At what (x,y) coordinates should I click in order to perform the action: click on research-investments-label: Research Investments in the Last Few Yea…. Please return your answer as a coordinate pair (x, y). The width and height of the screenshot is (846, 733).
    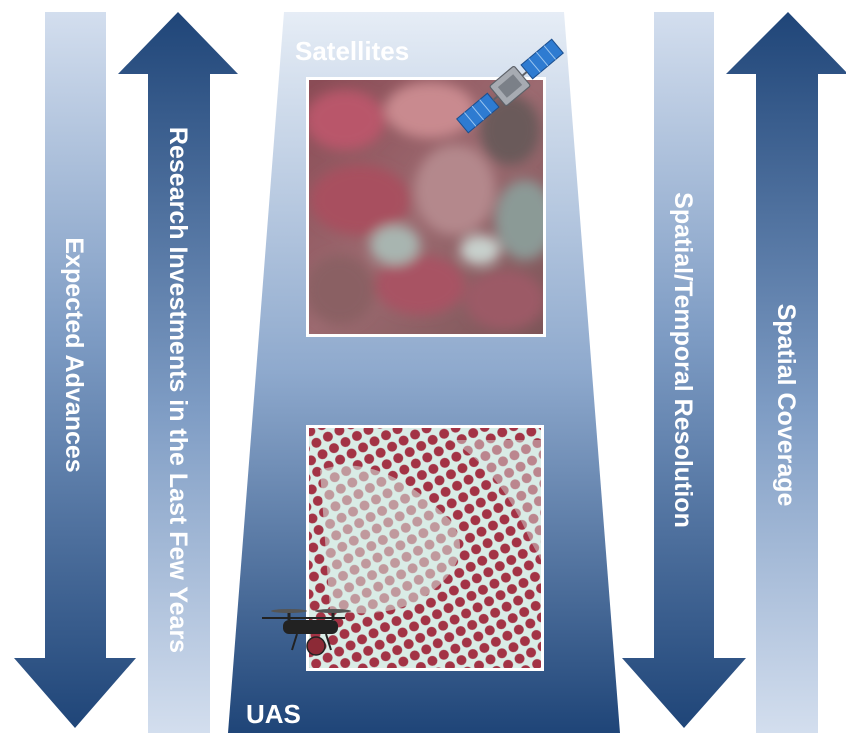
    Looking at the image, I should click on (178, 390).